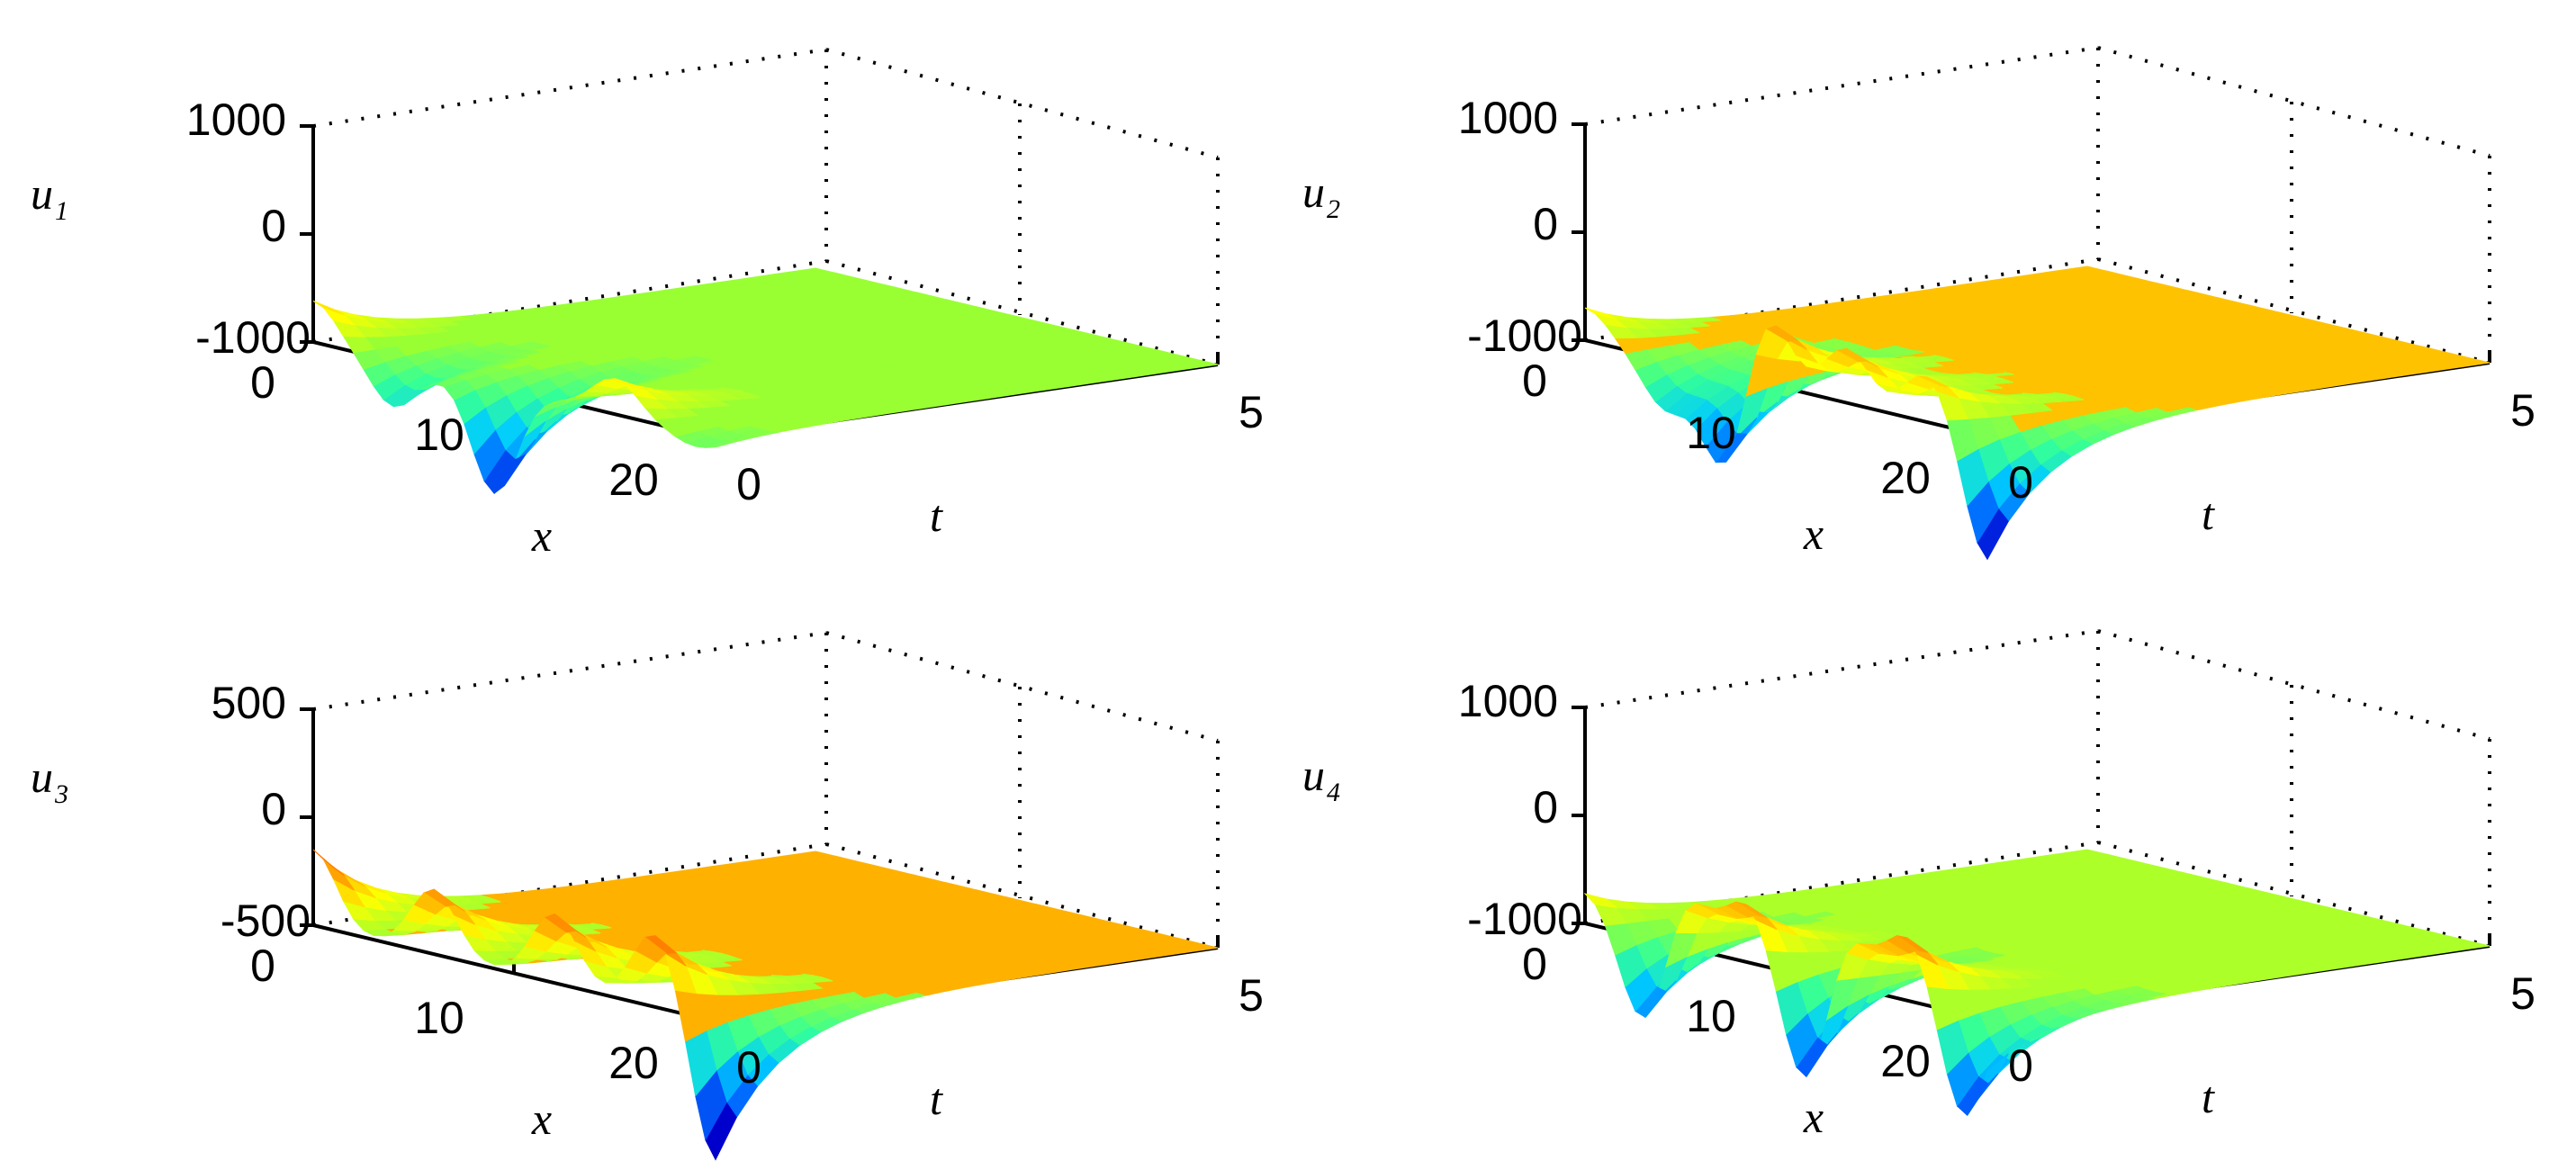  I want to click on z-tick-top: 500, so click(249, 703).